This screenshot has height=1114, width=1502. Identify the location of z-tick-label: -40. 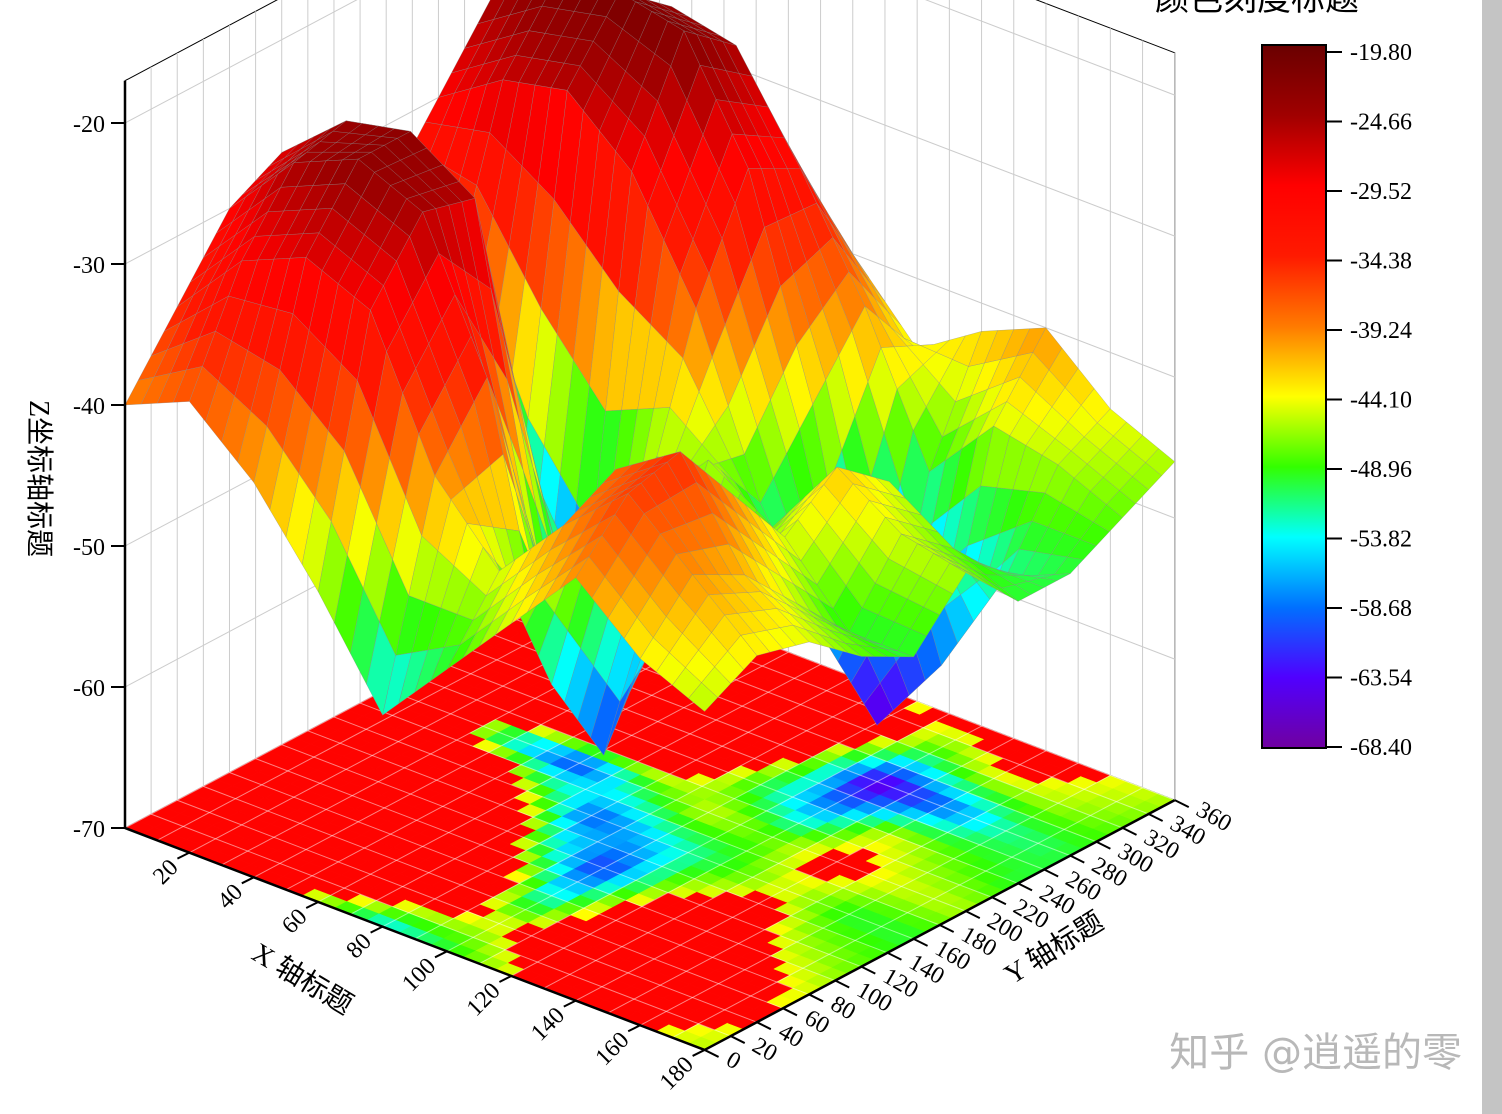
(89, 407).